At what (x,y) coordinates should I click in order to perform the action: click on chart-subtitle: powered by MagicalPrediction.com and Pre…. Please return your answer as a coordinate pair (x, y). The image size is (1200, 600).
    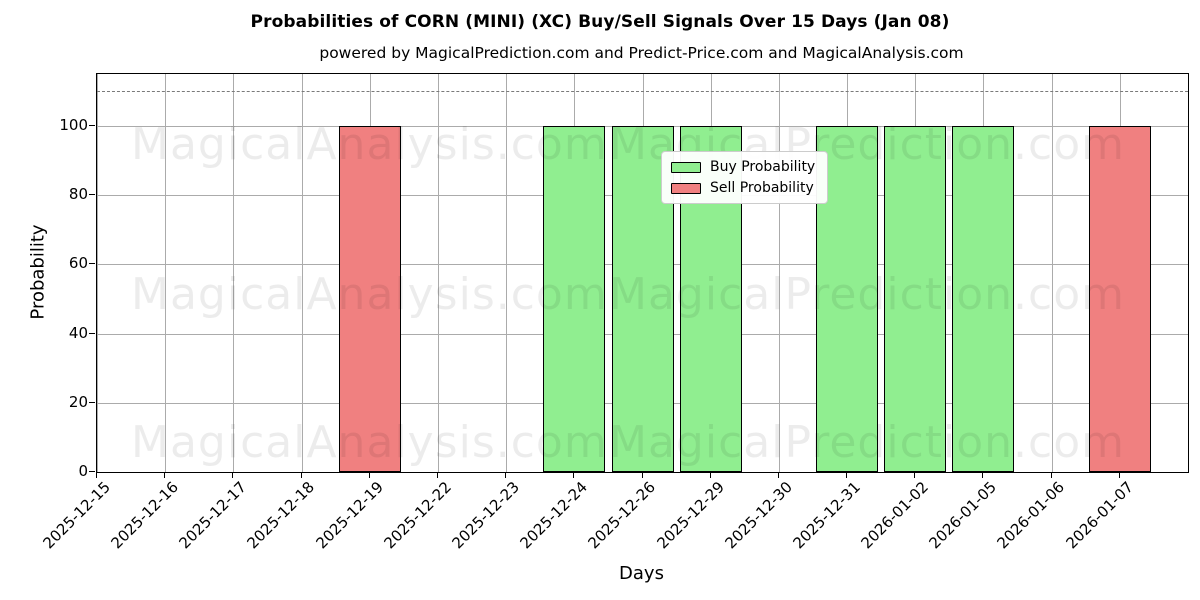
    Looking at the image, I should click on (641, 53).